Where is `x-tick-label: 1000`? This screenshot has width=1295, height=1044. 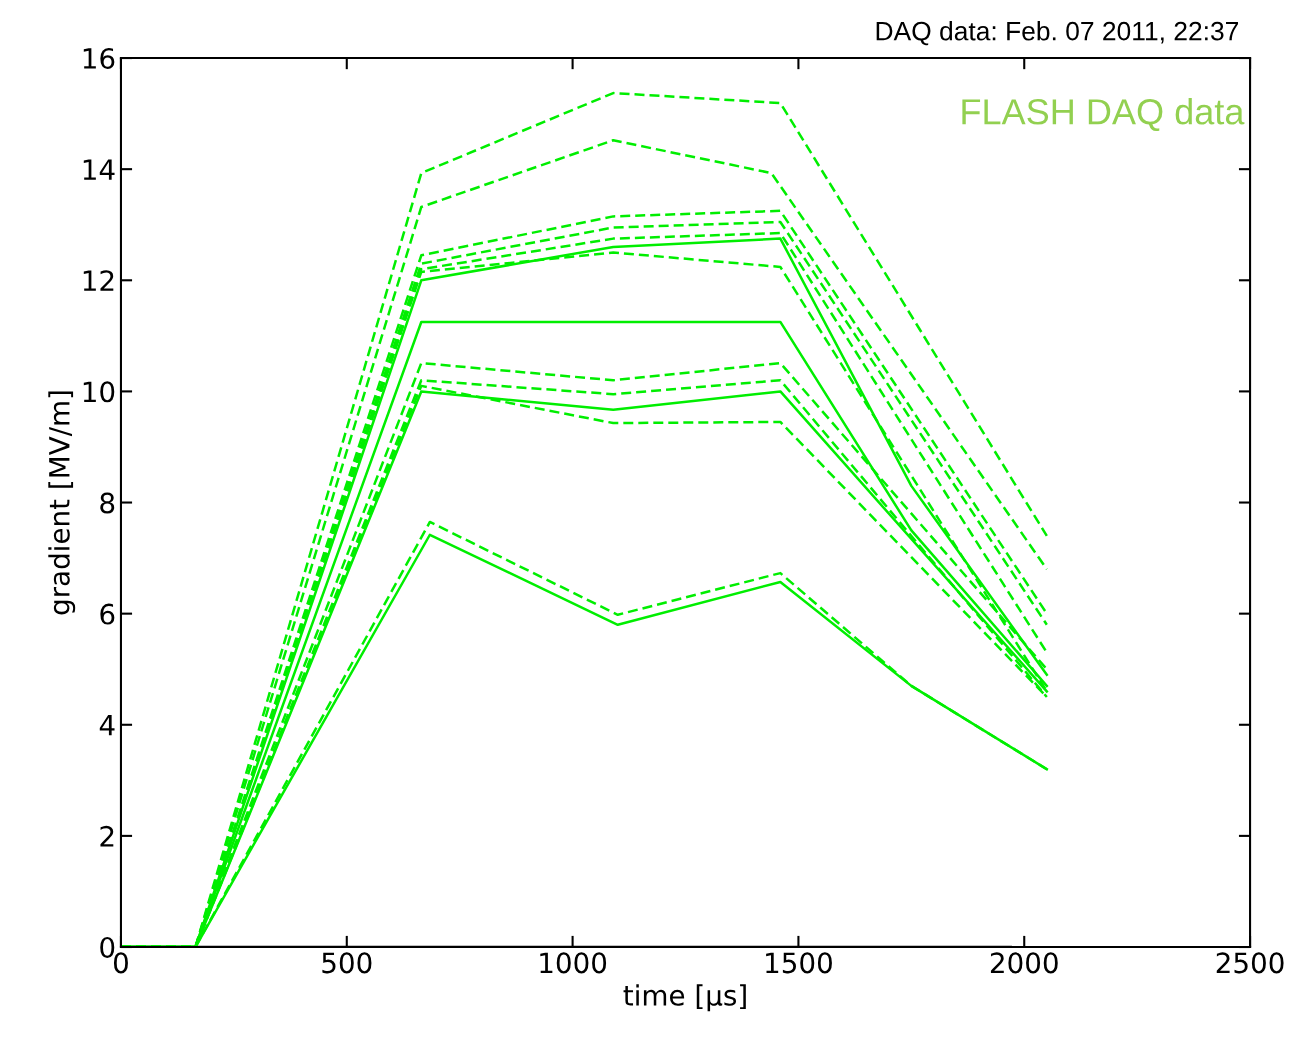 x-tick-label: 1000 is located at coordinates (573, 963).